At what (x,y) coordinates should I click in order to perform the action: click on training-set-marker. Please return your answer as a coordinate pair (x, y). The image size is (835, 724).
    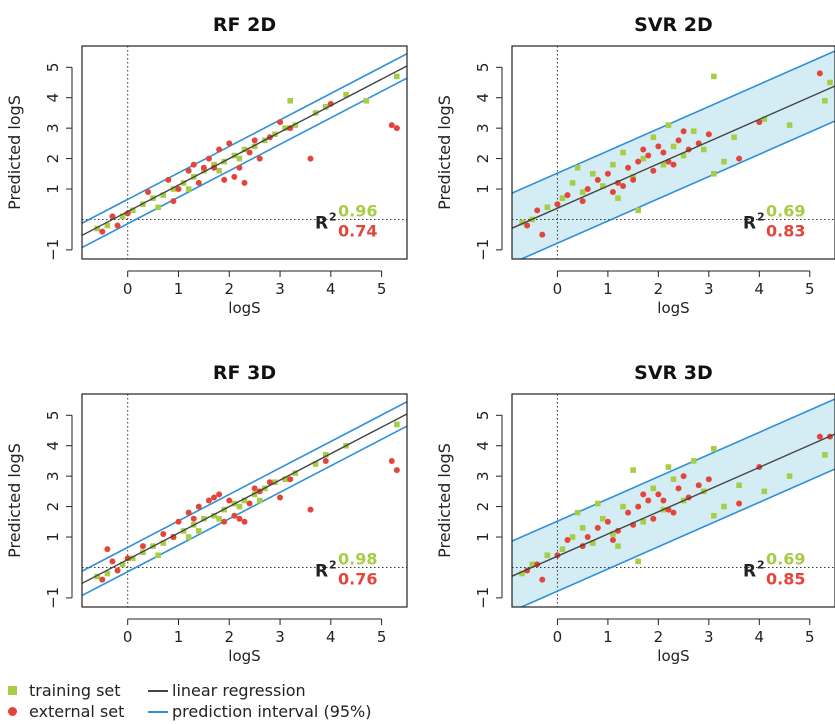
    Looking at the image, I should click on (12, 690).